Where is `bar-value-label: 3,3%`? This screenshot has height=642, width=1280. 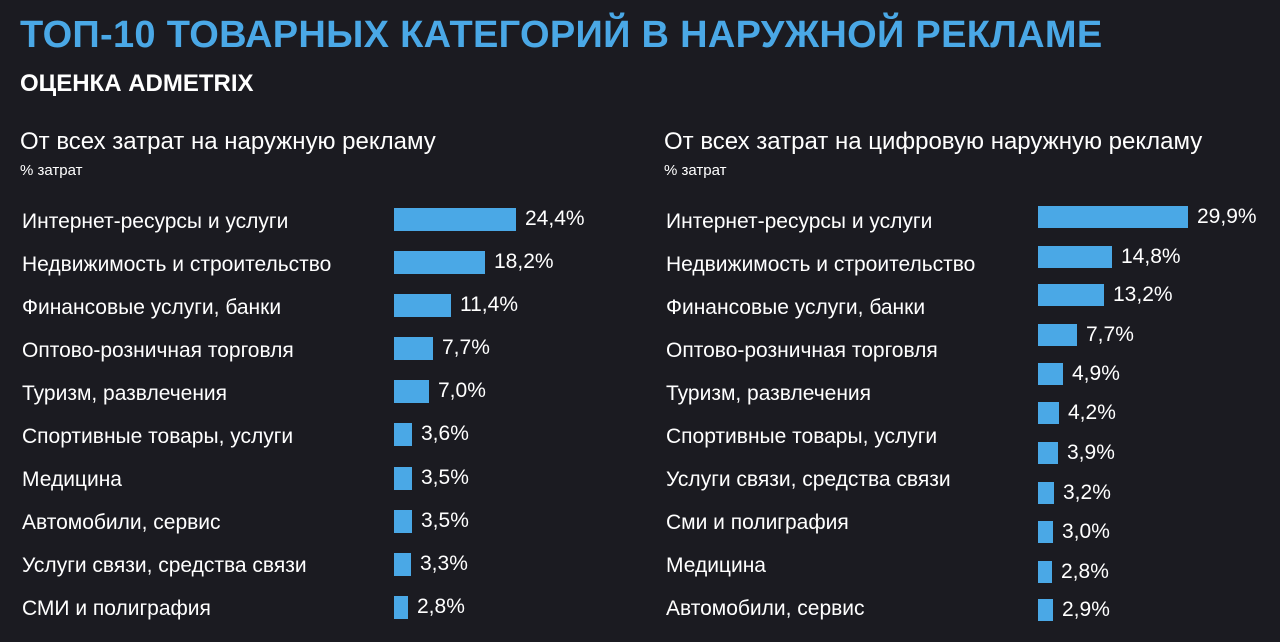
bar-value-label: 3,3% is located at coordinates (444, 563).